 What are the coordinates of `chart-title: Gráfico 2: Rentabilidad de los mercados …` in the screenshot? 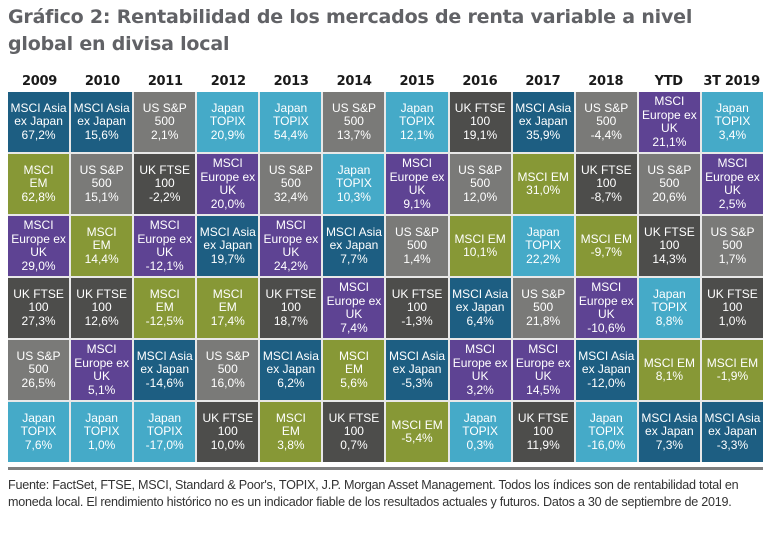 It's located at (350, 30).